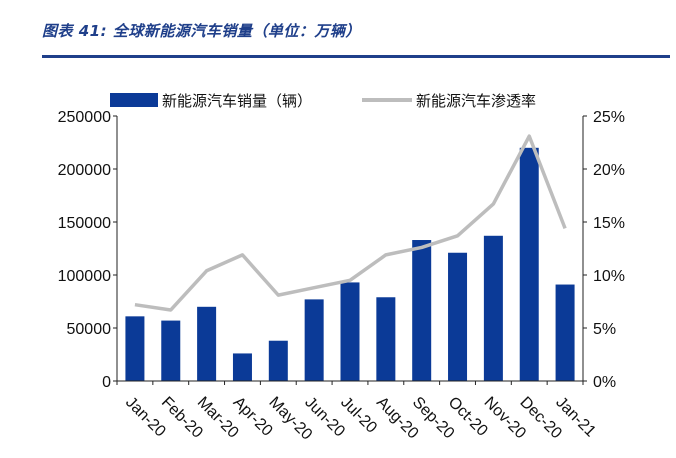  Describe the element at coordinates (84, 276) in the screenshot. I see `left-tick-label: 100000` at that location.